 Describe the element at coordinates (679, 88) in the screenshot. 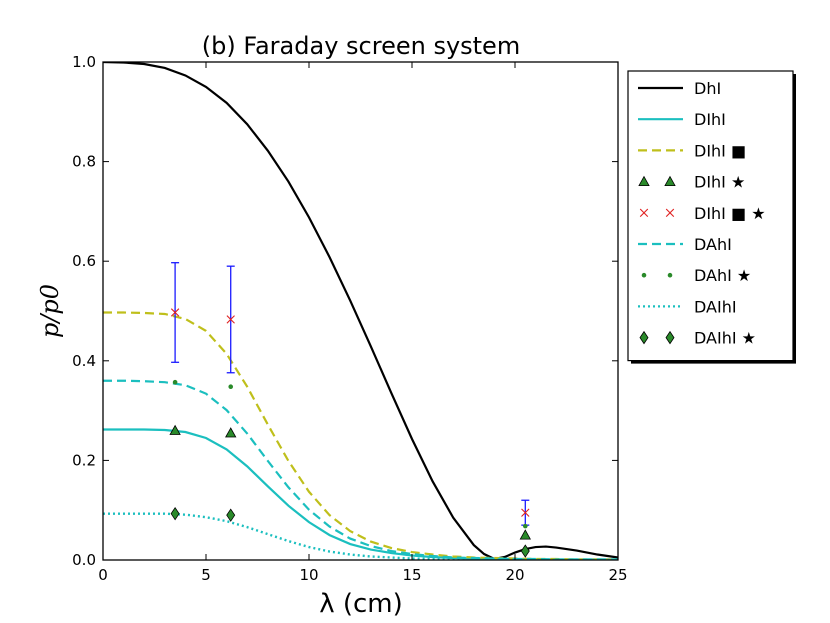

I see `legend-entry-0: DhI` at that location.